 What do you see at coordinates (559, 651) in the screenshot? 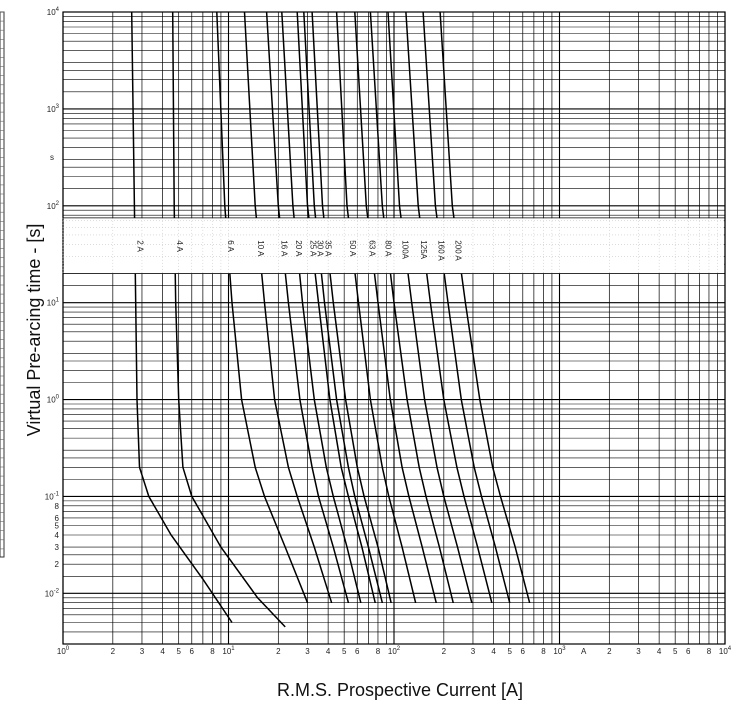
I see `x-tick-label: 10³` at bounding box center [559, 651].